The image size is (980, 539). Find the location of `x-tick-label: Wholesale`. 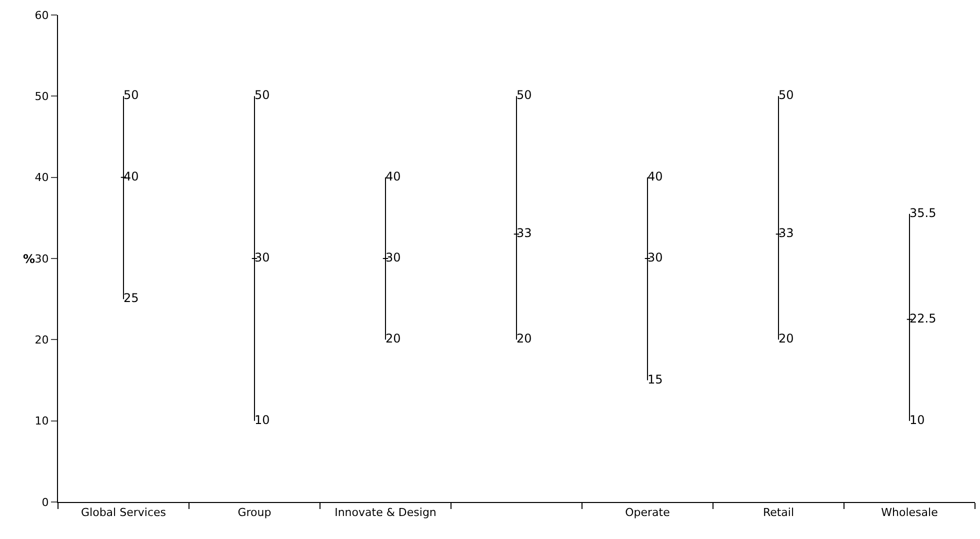

x-tick-label: Wholesale is located at coordinates (909, 513).